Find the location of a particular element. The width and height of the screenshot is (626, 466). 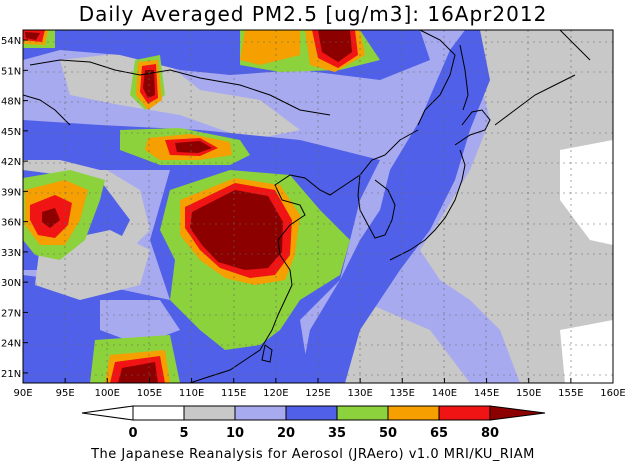

coastline-russia is located at coordinates (436, 78).